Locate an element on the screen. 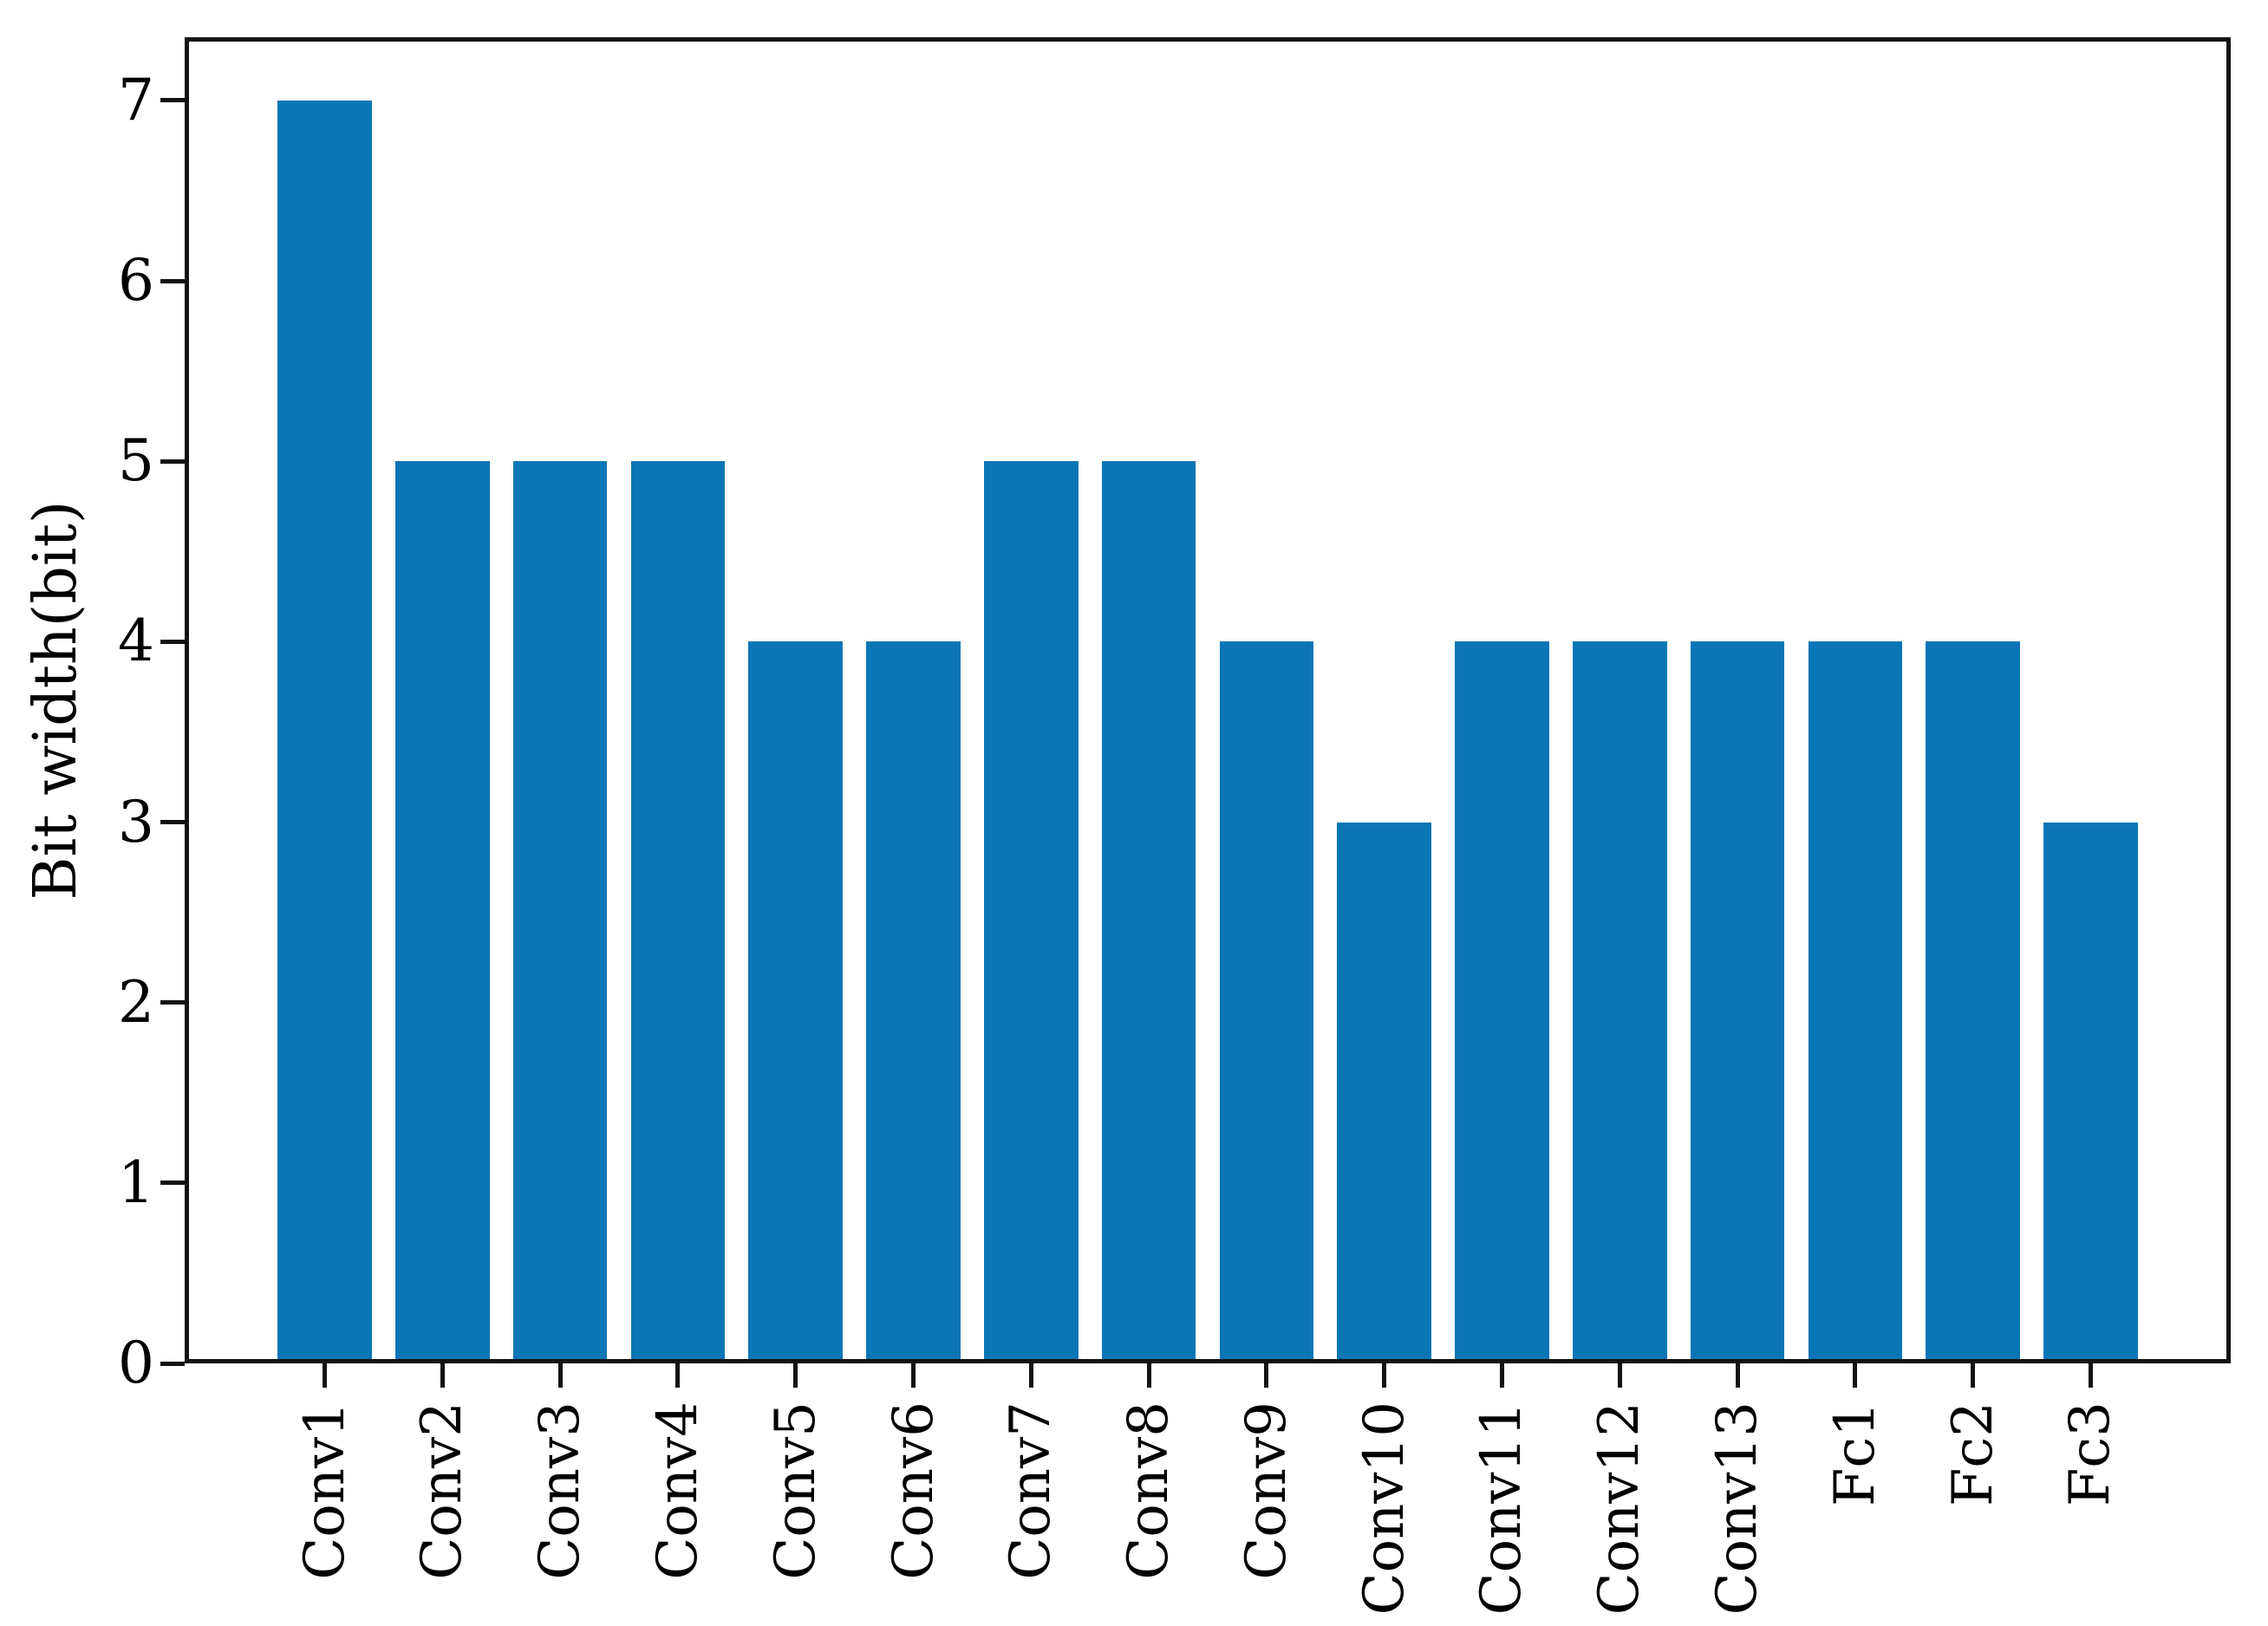 This screenshot has width=2268, height=1626. y-tick-label-0: 0 is located at coordinates (136, 1363).